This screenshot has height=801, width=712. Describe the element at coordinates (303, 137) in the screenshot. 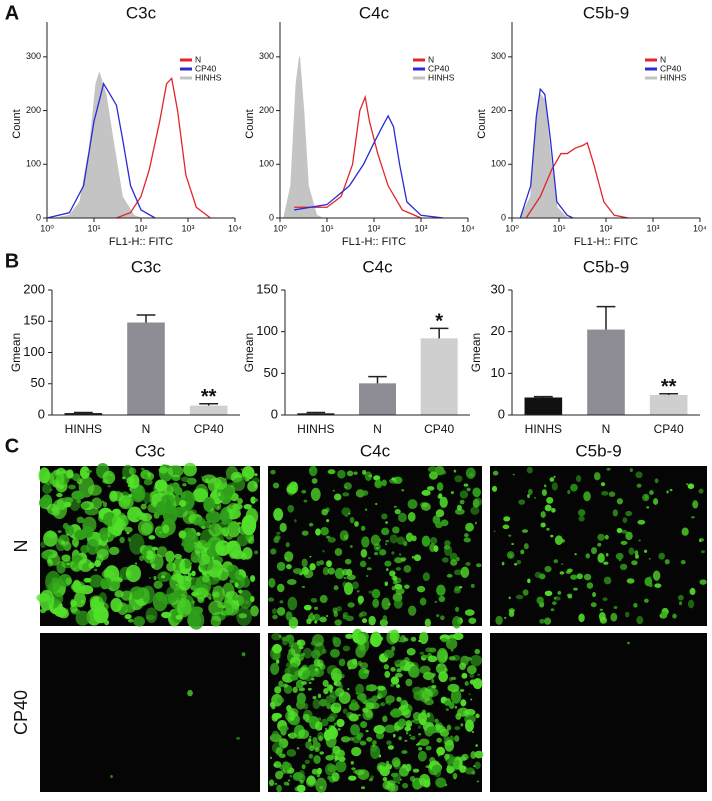

I see `histogram-curve` at that location.